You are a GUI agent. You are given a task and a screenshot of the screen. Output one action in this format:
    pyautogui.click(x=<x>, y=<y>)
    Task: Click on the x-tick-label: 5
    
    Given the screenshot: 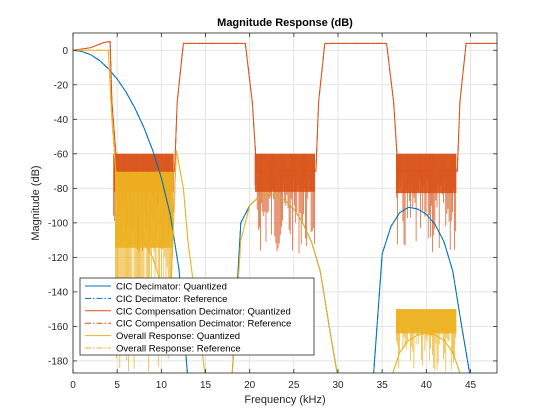 What is the action you would take?
    pyautogui.click(x=117, y=385)
    